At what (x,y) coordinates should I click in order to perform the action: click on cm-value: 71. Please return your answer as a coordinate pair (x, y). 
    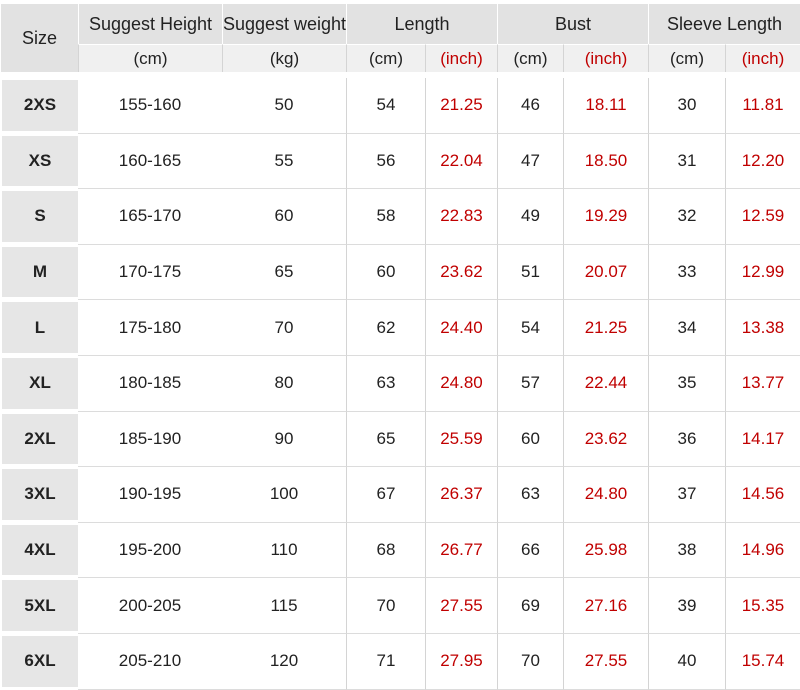
    Looking at the image, I should click on (385, 662).